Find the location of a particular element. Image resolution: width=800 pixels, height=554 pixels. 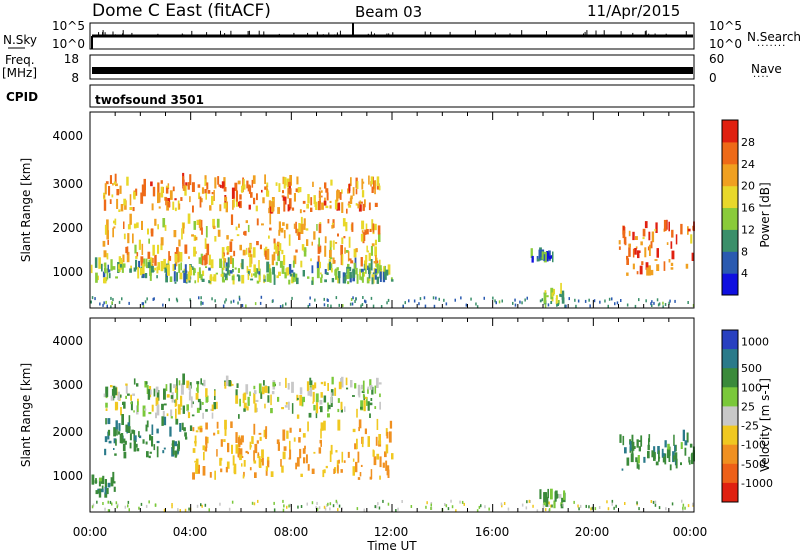

velocity-ytick-1000: 1000 is located at coordinates (67, 476).